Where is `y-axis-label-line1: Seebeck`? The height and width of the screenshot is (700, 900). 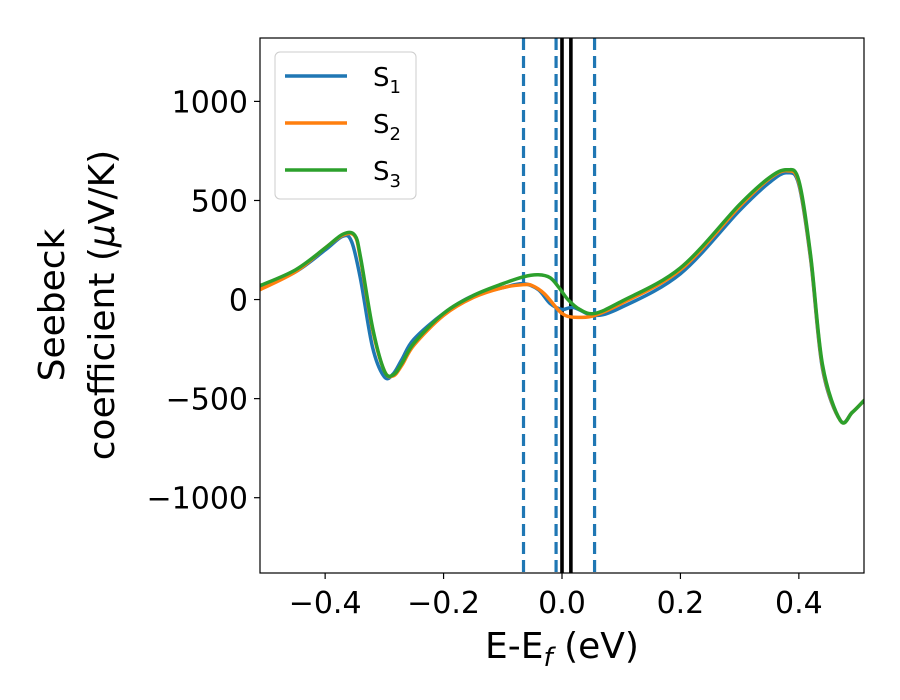 y-axis-label-line1: Seebeck is located at coordinates (52, 304).